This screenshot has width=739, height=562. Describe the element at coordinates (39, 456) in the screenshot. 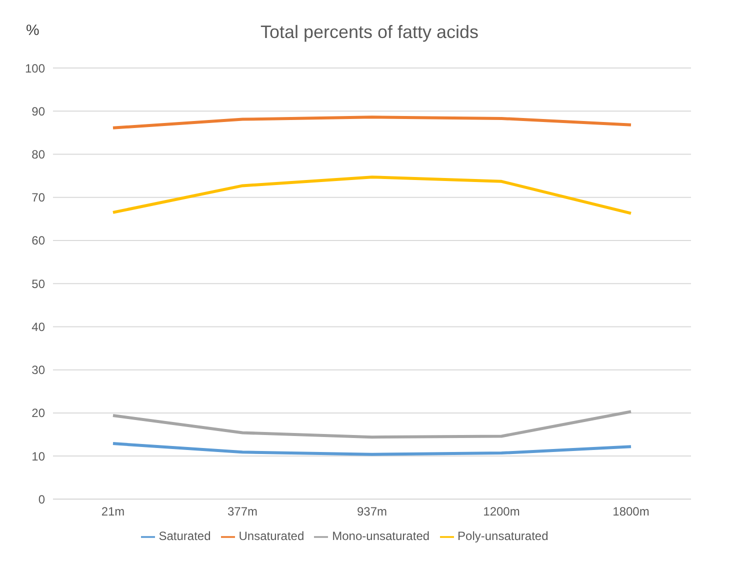

I see `y-tick-label: 10` at that location.